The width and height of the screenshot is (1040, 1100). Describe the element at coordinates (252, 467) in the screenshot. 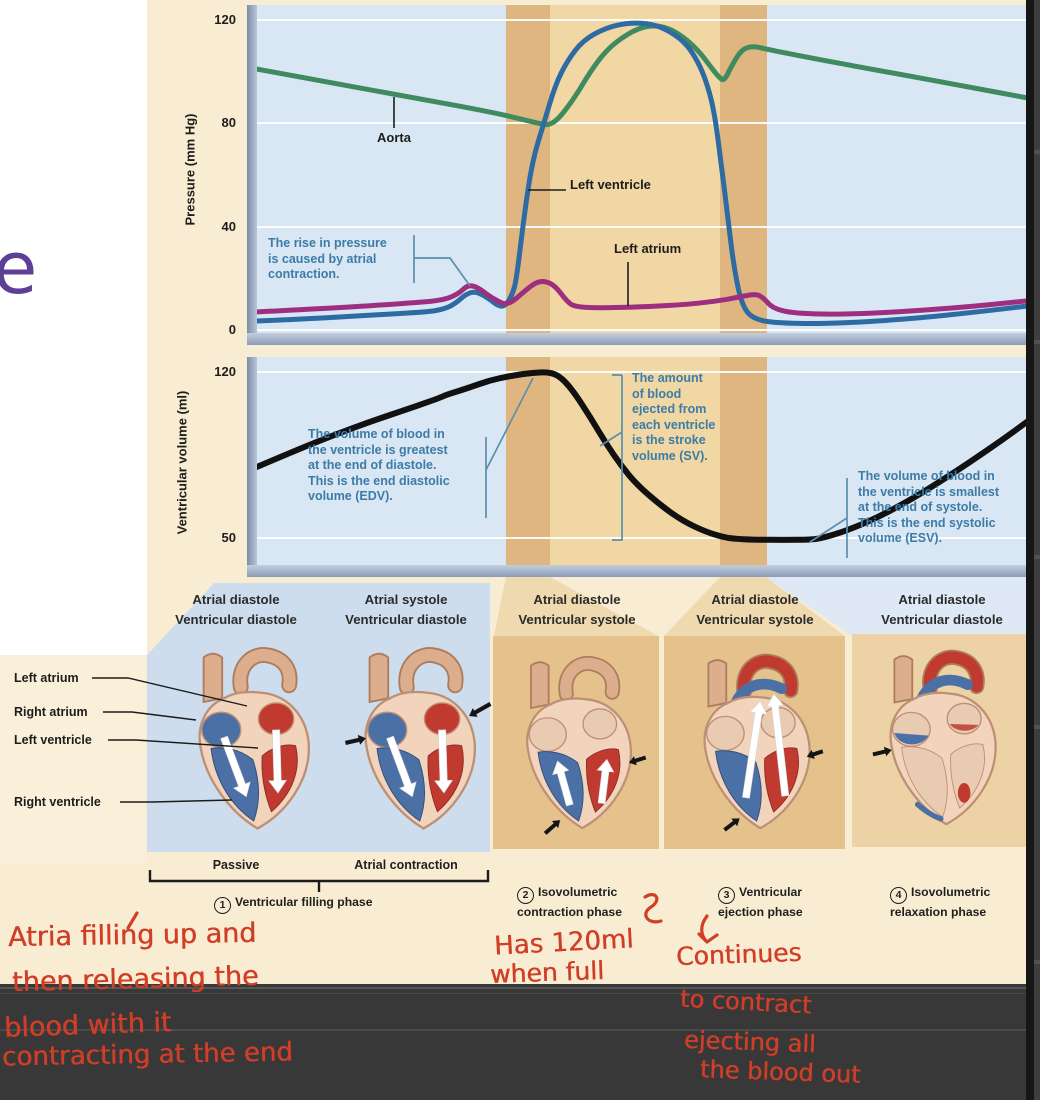

I see `volume-y-axis` at that location.